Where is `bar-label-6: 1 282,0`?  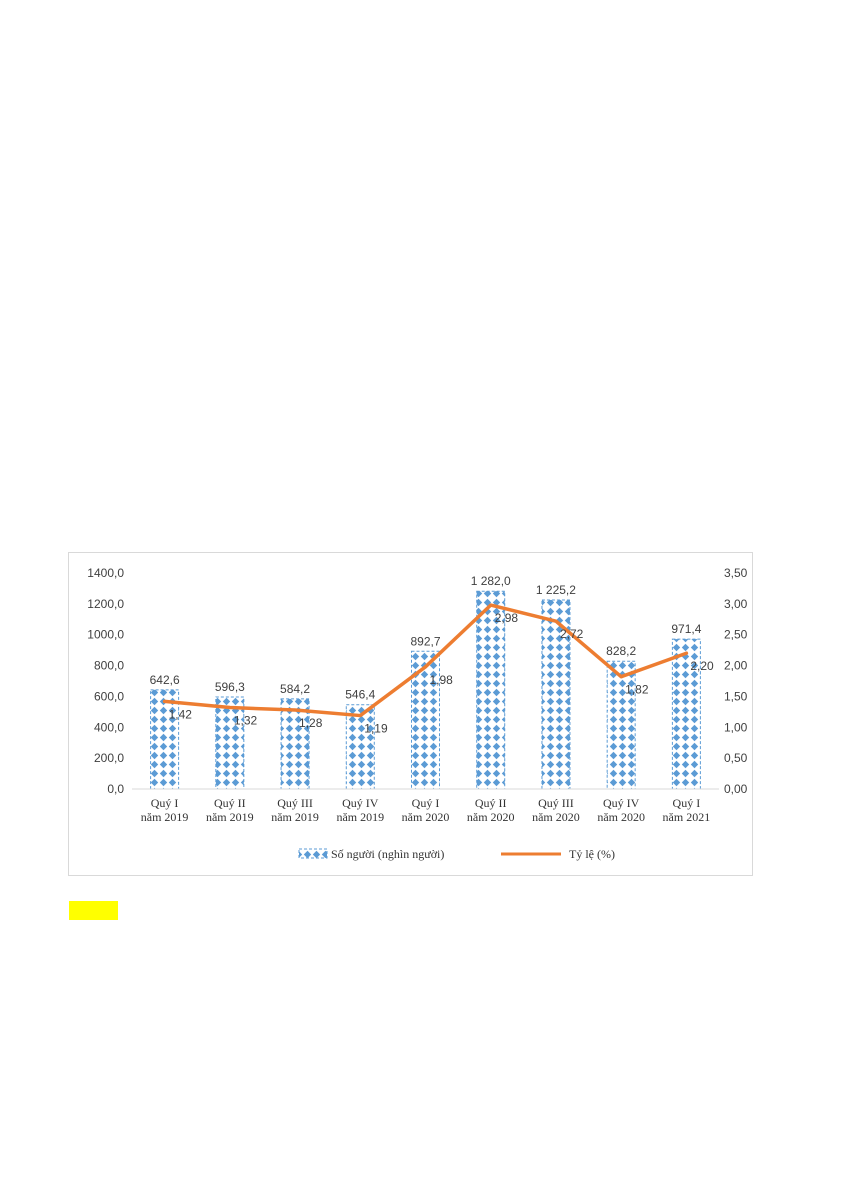 bar-label-6: 1 282,0 is located at coordinates (491, 581).